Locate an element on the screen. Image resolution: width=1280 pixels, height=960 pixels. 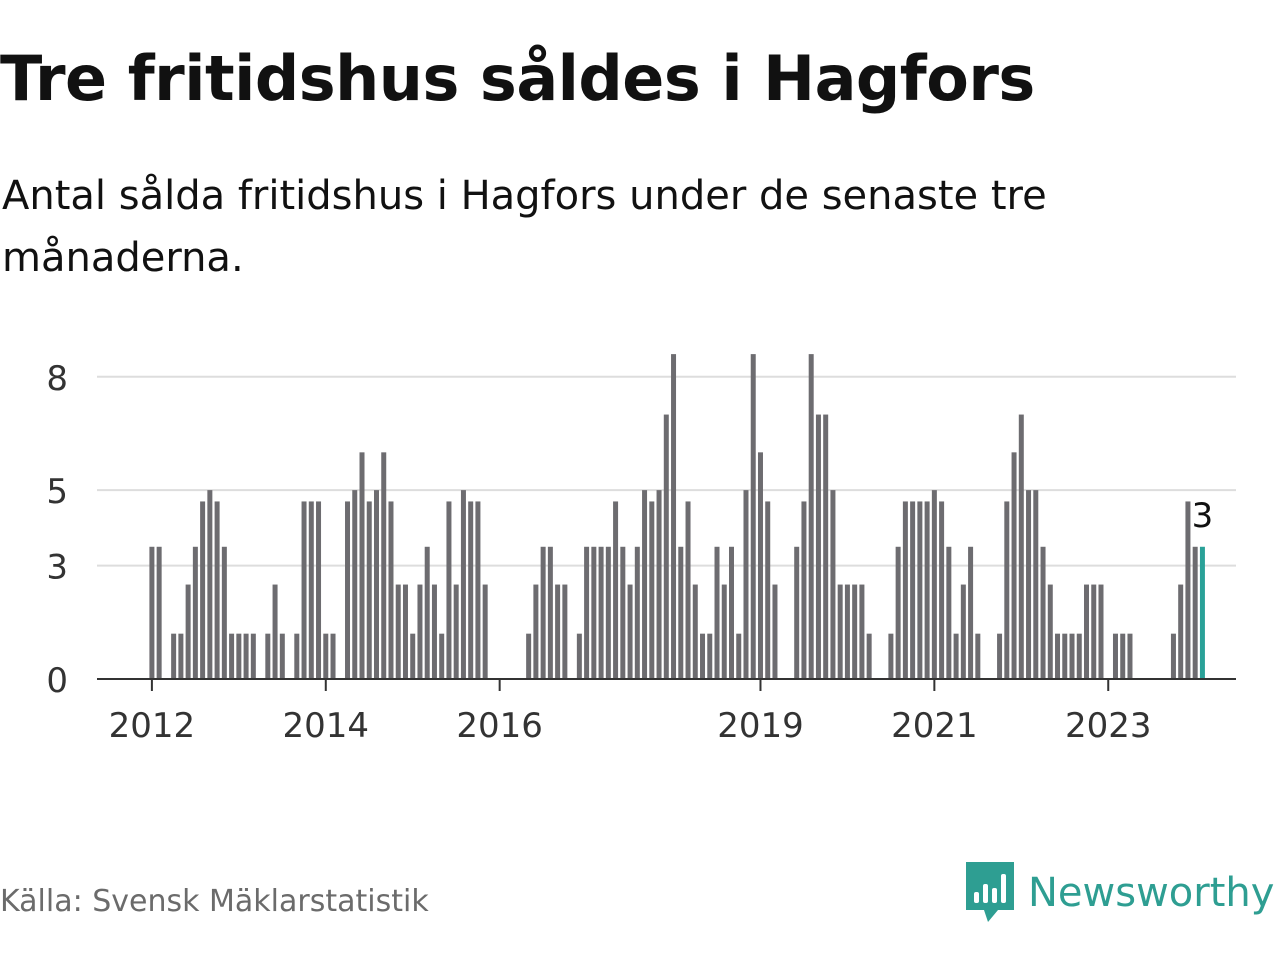
x-axis-ticks: 2012 2014 2016 2019 2021 2023 is located at coordinates (630, 712).